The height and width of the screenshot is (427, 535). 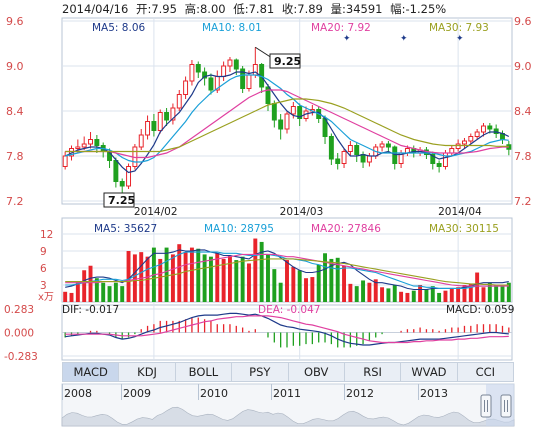 What do you see at coordinates (204, 372) in the screenshot?
I see `tab-boll: BOLL` at bounding box center [204, 372].